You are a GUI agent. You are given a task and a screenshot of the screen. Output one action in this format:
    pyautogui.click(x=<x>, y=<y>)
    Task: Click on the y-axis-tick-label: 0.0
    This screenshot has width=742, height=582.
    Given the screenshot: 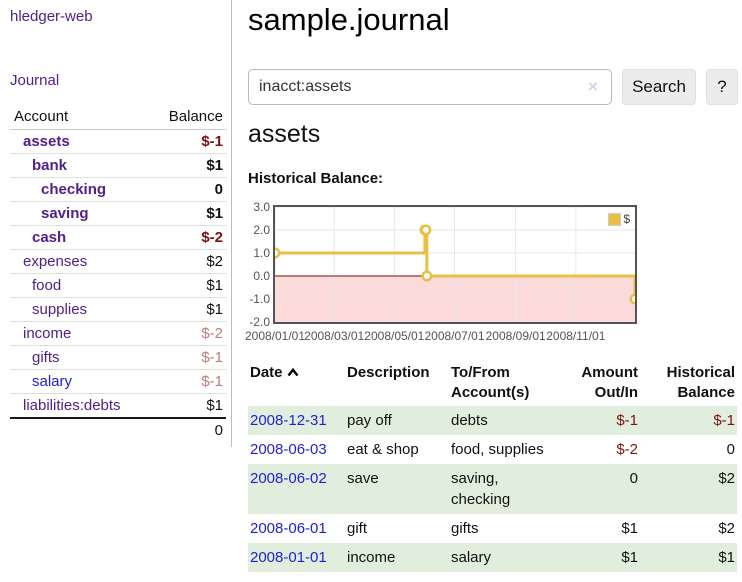 What is the action you would take?
    pyautogui.click(x=261, y=276)
    